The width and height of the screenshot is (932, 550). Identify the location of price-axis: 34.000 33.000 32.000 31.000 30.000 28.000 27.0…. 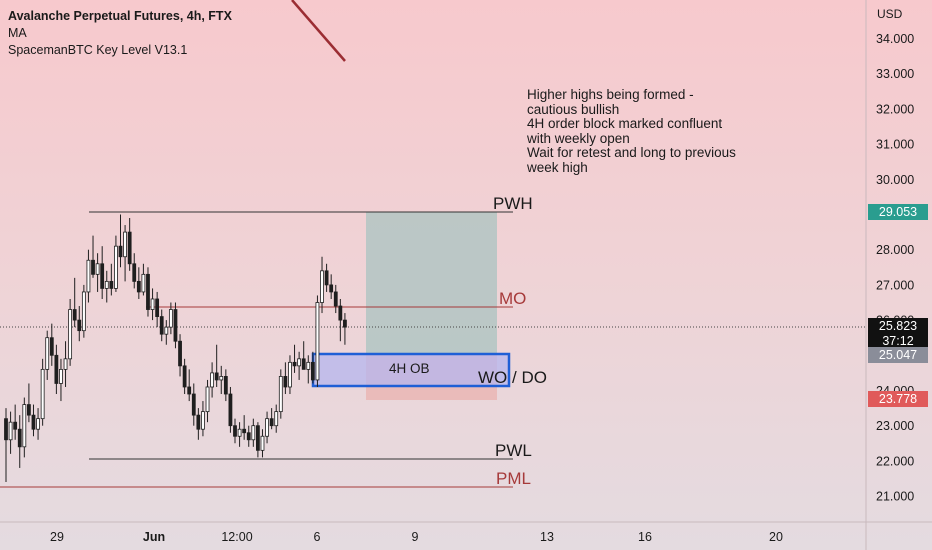
(895, 268).